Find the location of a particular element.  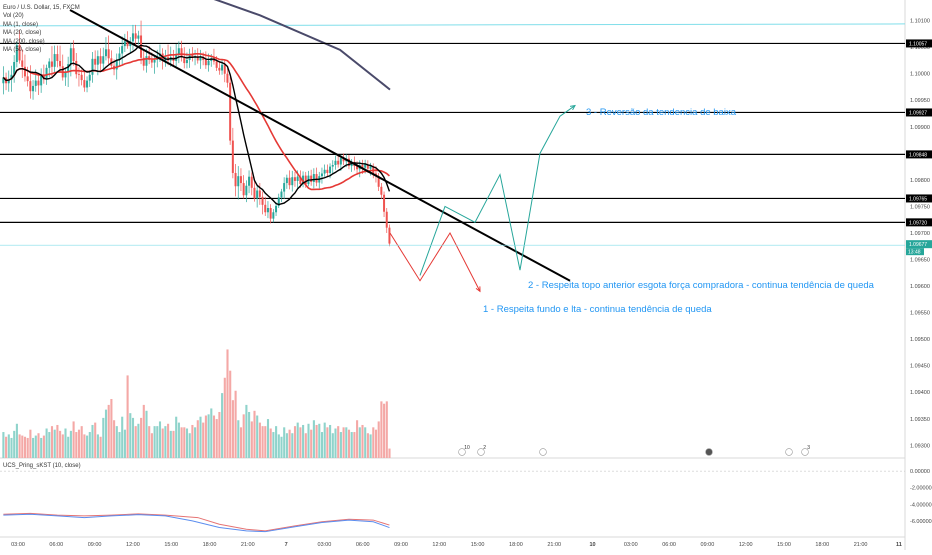

ma50-line is located at coordinates (196, 122).